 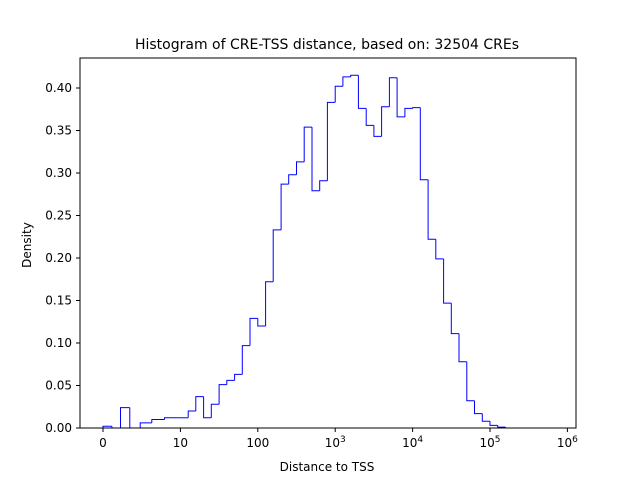 What do you see at coordinates (567, 442) in the screenshot?
I see `x-tick-label: 10⁶` at bounding box center [567, 442].